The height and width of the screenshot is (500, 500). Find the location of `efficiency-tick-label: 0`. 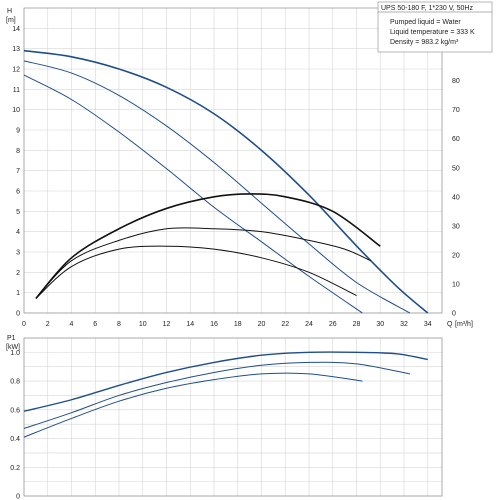

efficiency-tick-label: 0 is located at coordinates (454, 314).